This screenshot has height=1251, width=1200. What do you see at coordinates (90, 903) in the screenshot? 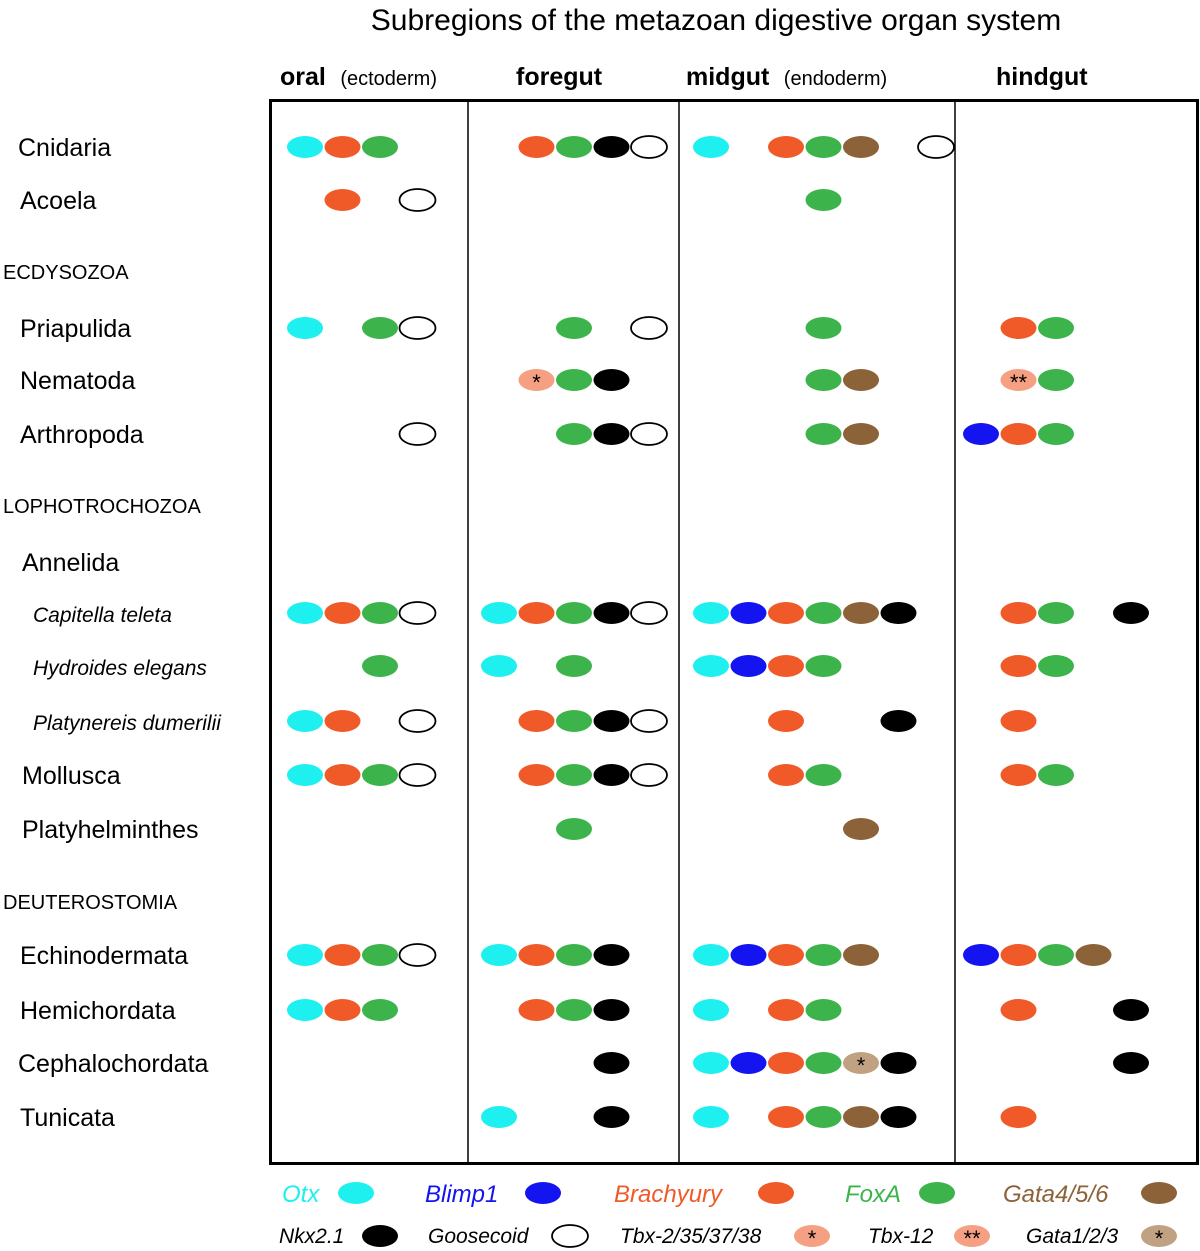
I see `row-label: DEUTEROSTOMIA` at bounding box center [90, 903].